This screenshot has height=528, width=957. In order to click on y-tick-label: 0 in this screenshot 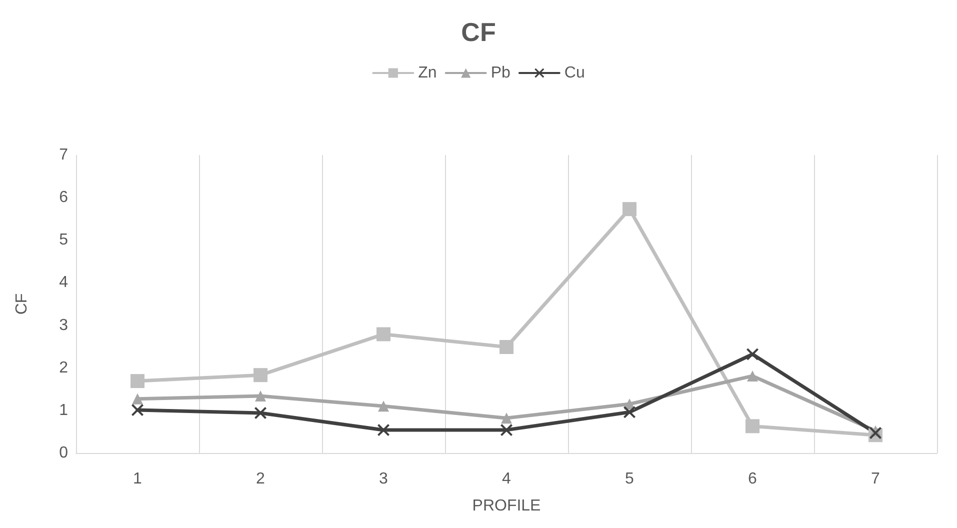, I will do `click(63, 453)`.